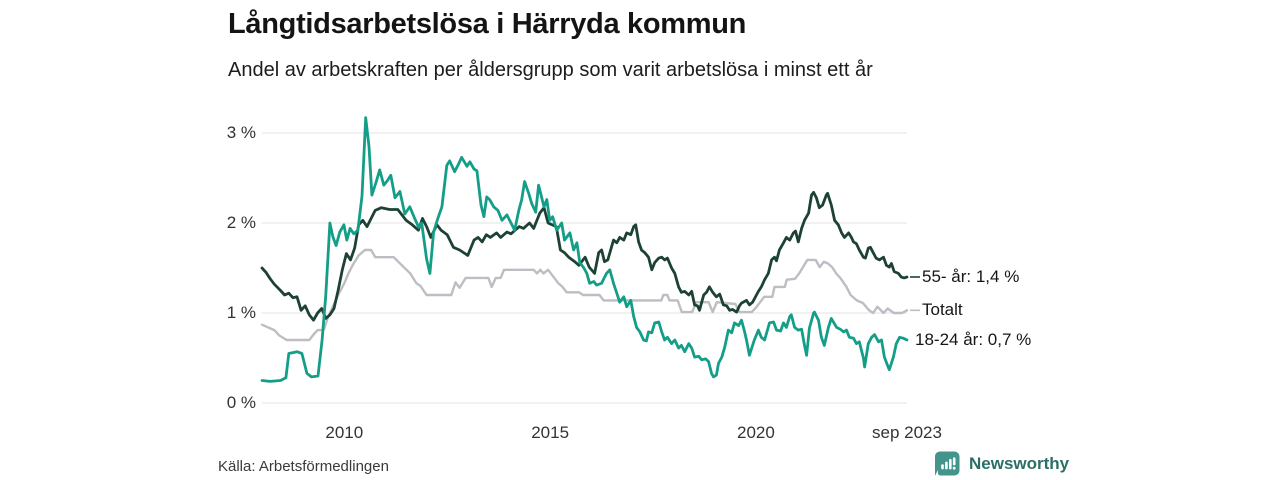 The width and height of the screenshot is (1280, 480). I want to click on series-end-label-55-plus: 55- år: 1,4 %, so click(971, 276).